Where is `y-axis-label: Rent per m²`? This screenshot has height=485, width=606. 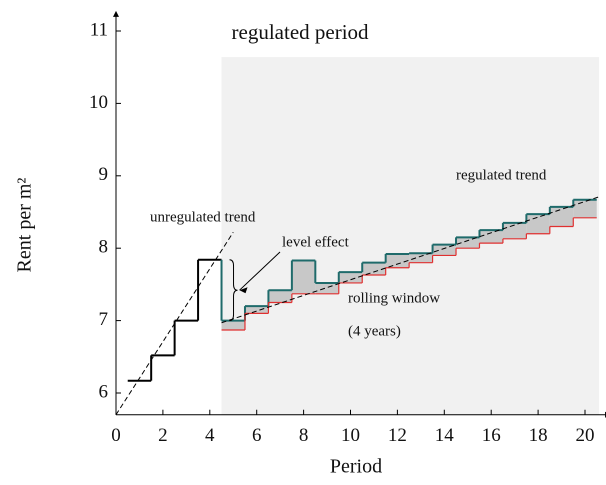
y-axis-label: Rent per m² is located at coordinates (25, 225).